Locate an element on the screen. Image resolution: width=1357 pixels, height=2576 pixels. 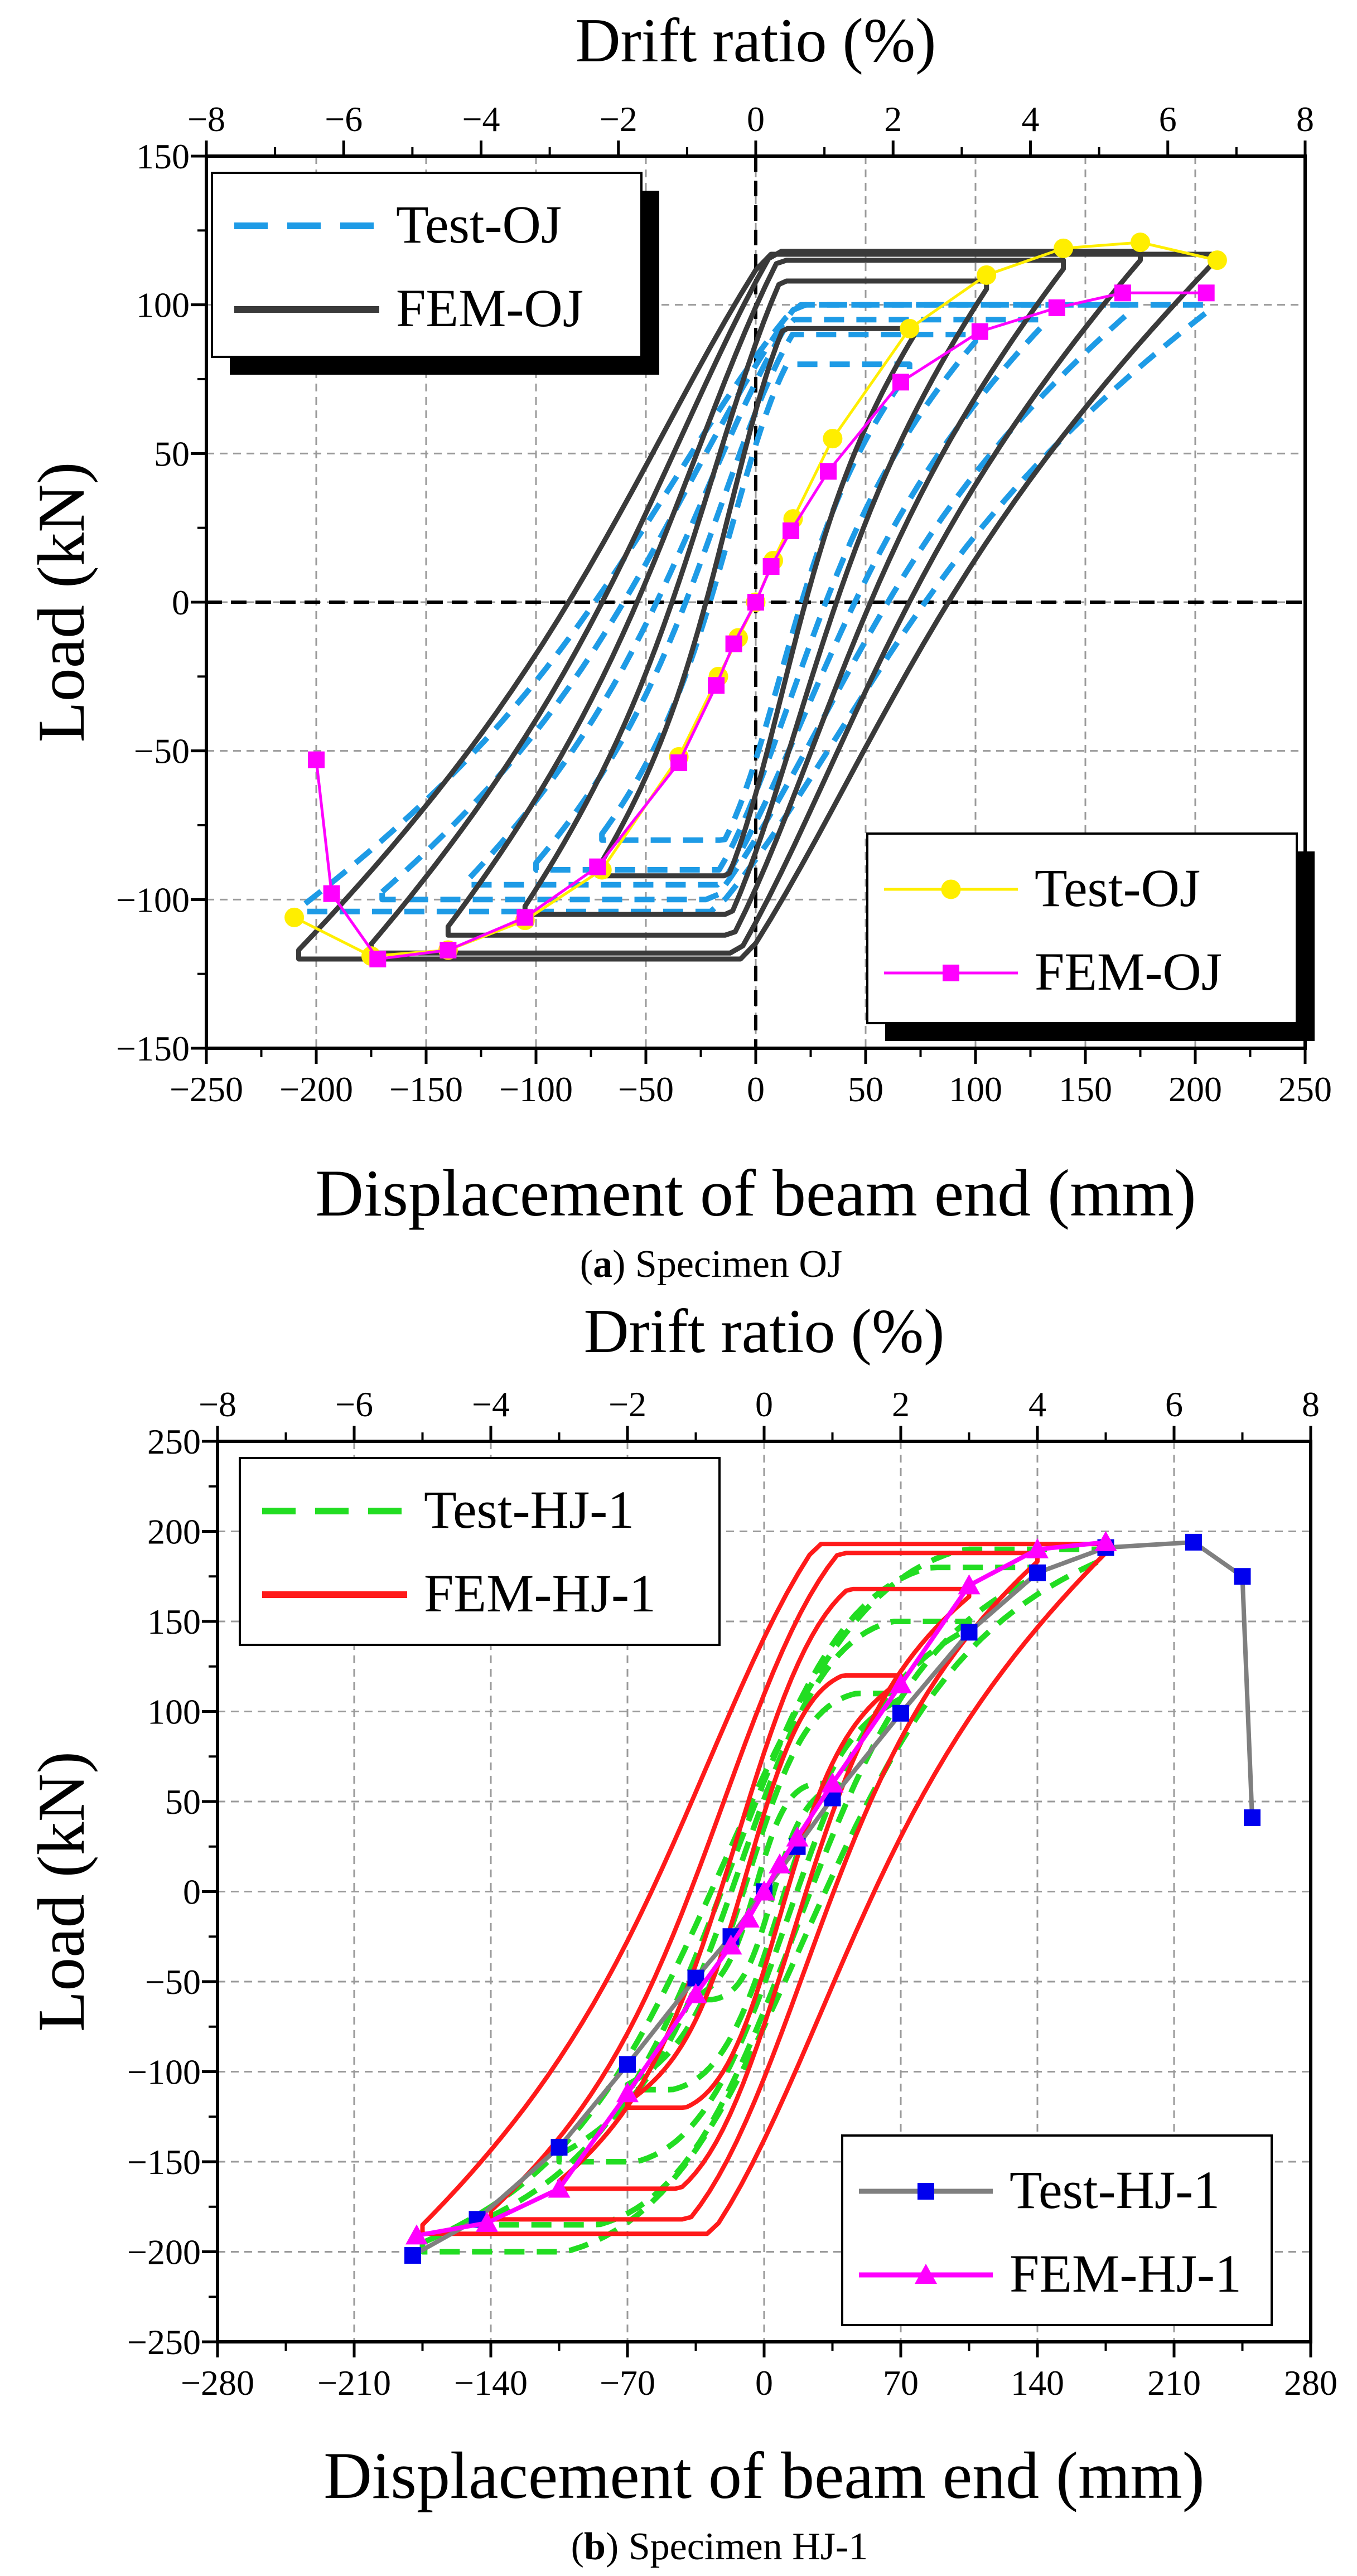
y-tick-label: −50 is located at coordinates (173, 1982).